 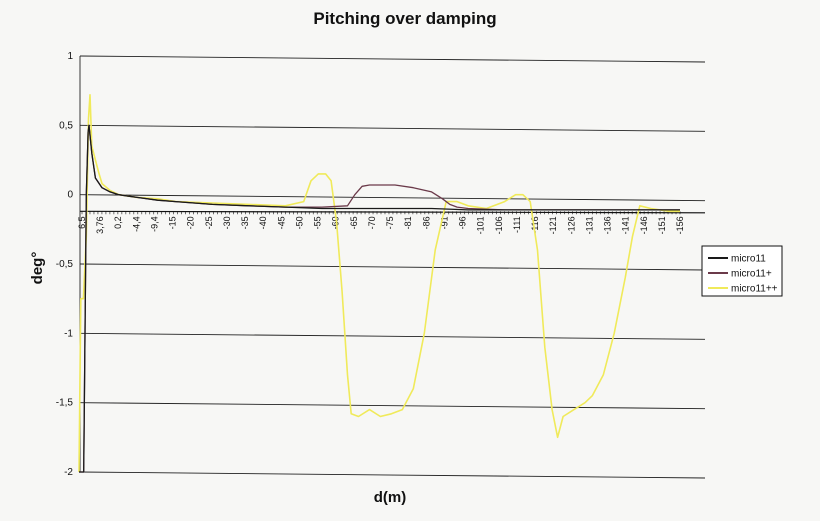 What do you see at coordinates (281, 222) in the screenshot?
I see `x-tick-label: -45` at bounding box center [281, 222].